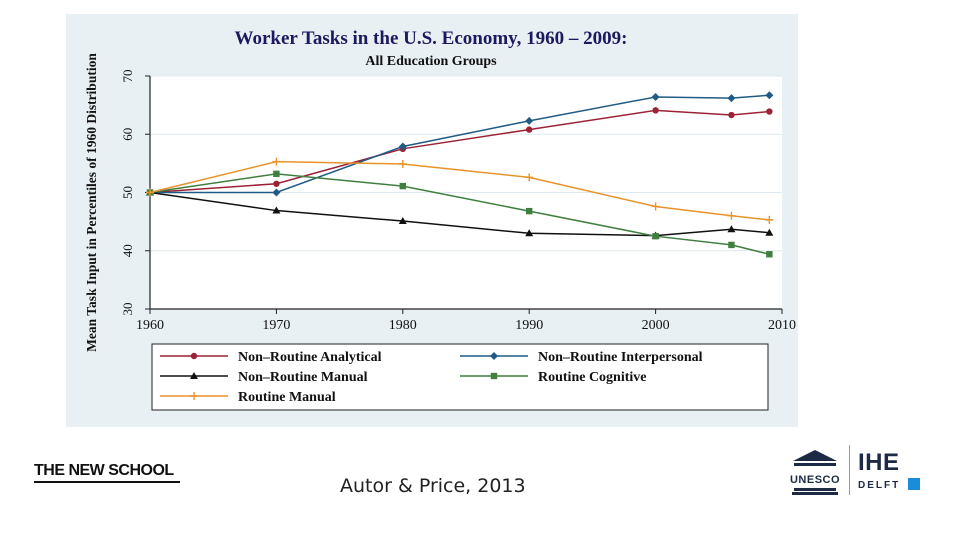 Image resolution: width=960 pixels, height=540 pixels. Describe the element at coordinates (150, 325) in the screenshot. I see `x-tick-label: 1960` at that location.